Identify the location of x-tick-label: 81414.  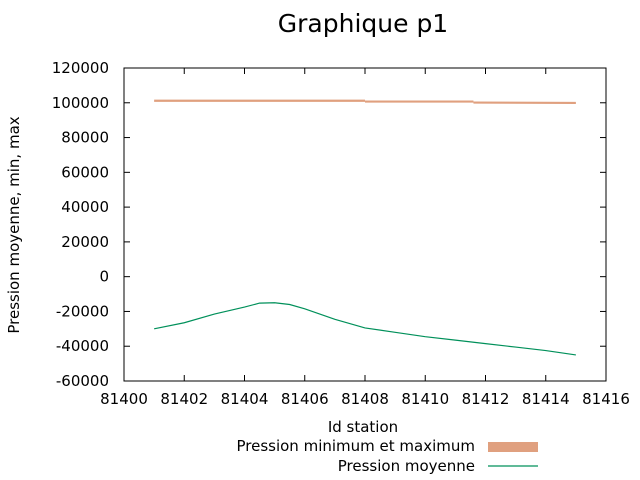
(546, 399).